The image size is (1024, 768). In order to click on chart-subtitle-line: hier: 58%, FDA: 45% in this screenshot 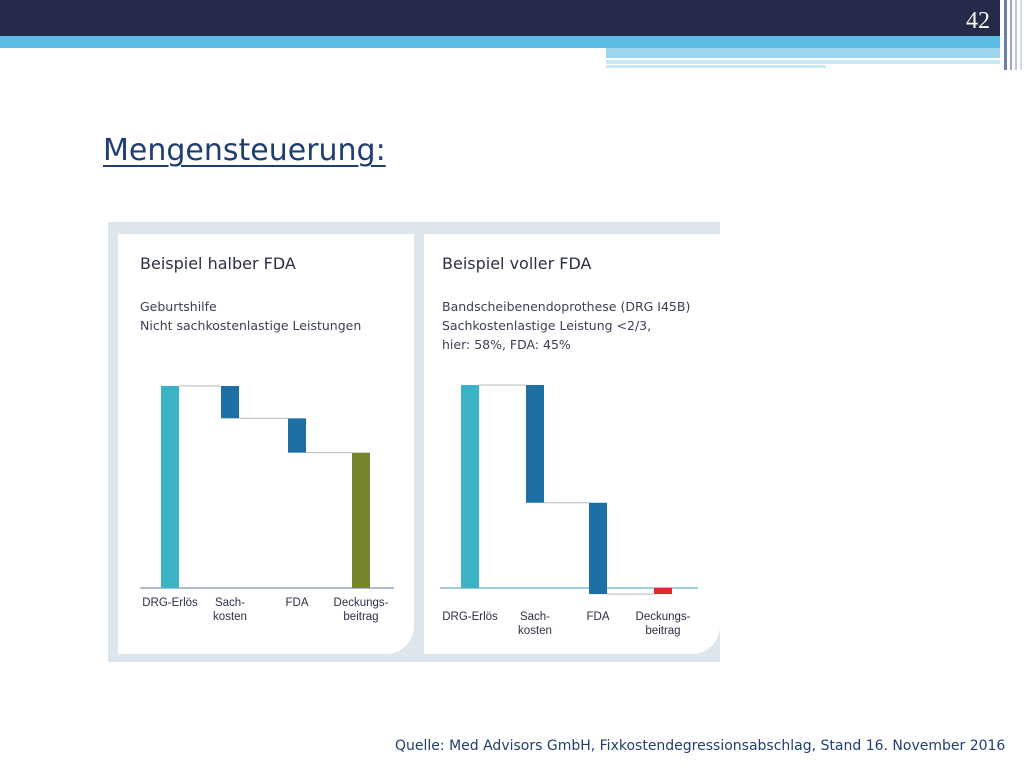, I will do `click(506, 344)`.